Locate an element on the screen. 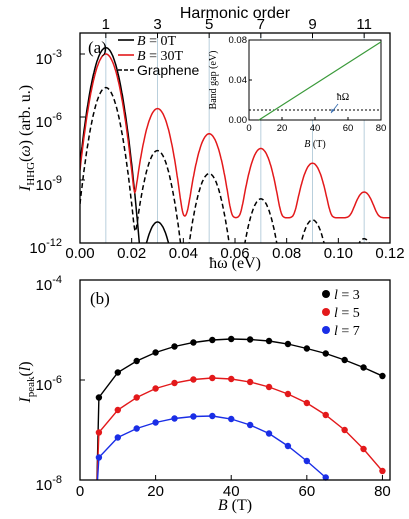 This screenshot has width=409, height=519. panel-b-x-axis-label: B (T) is located at coordinates (235, 505).